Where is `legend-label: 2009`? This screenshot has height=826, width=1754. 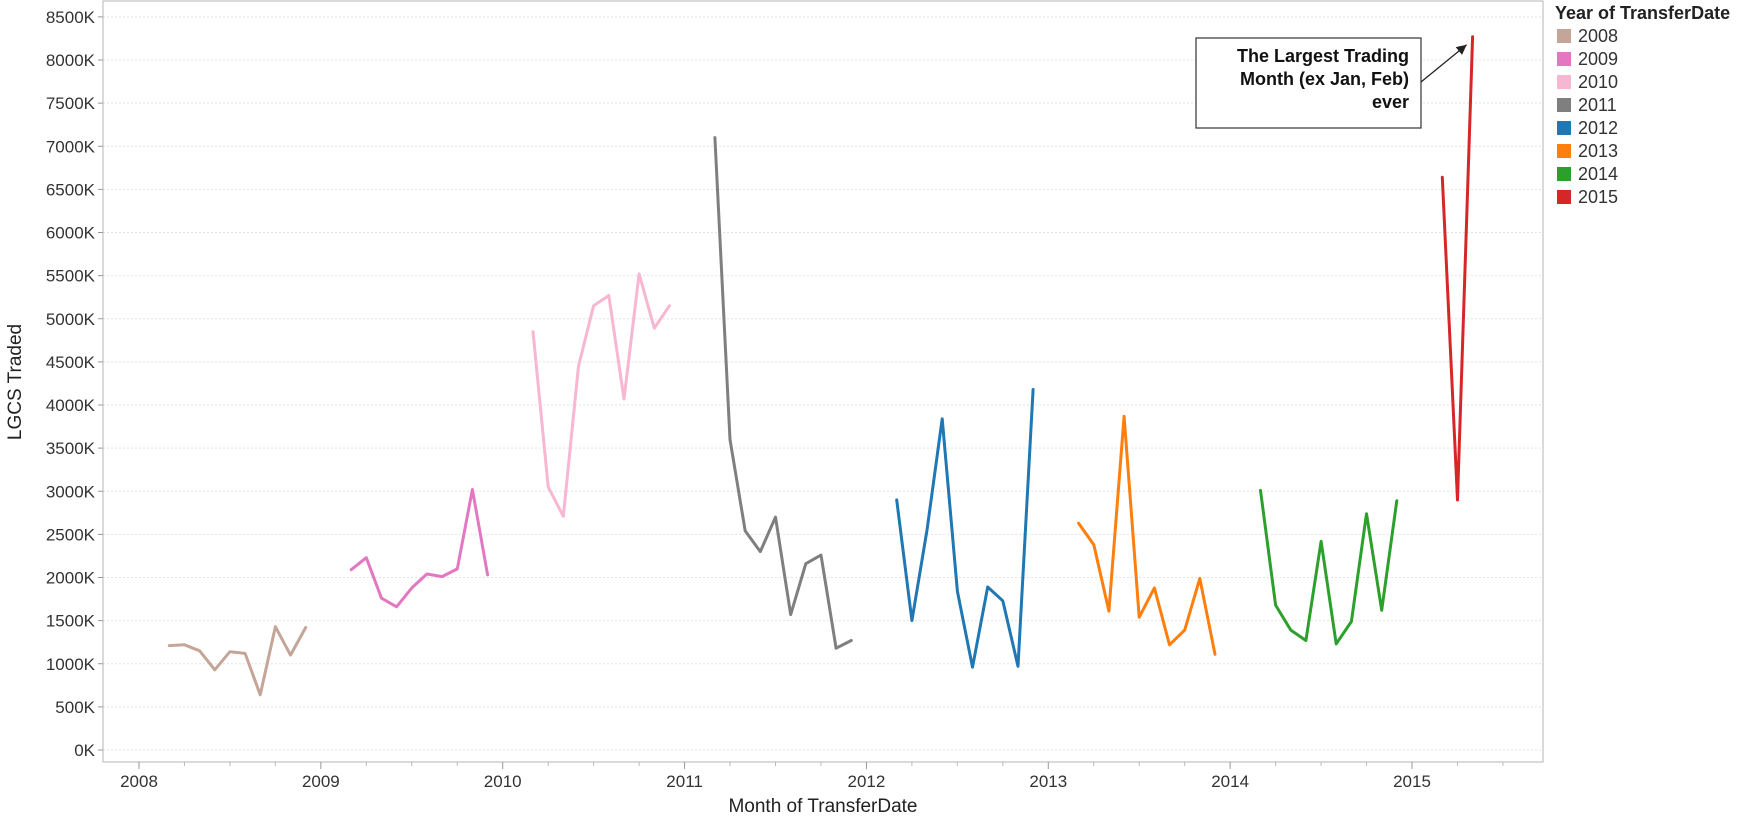 legend-label: 2009 is located at coordinates (1598, 59).